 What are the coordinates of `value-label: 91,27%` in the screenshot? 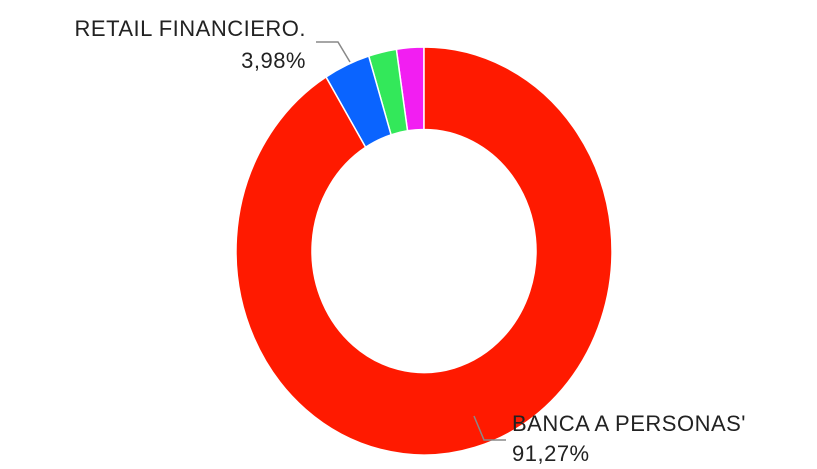 It's located at (551, 453).